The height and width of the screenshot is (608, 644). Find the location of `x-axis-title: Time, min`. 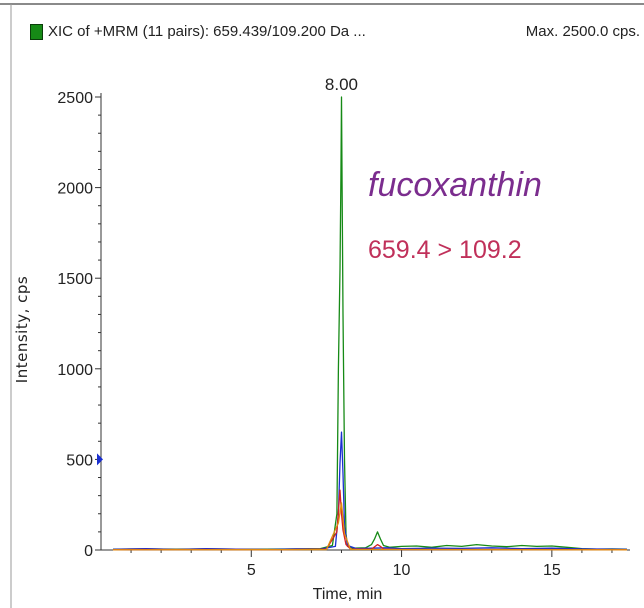

x-axis-title: Time, min is located at coordinates (348, 594).